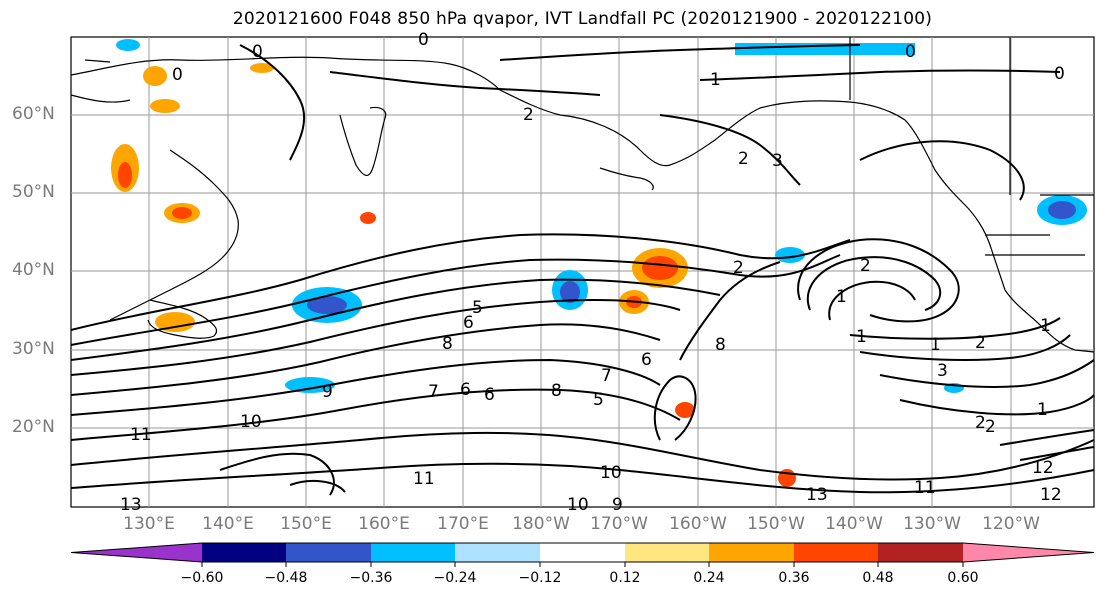  I want to click on colorbar-tick-label: −0.60, so click(202, 578).